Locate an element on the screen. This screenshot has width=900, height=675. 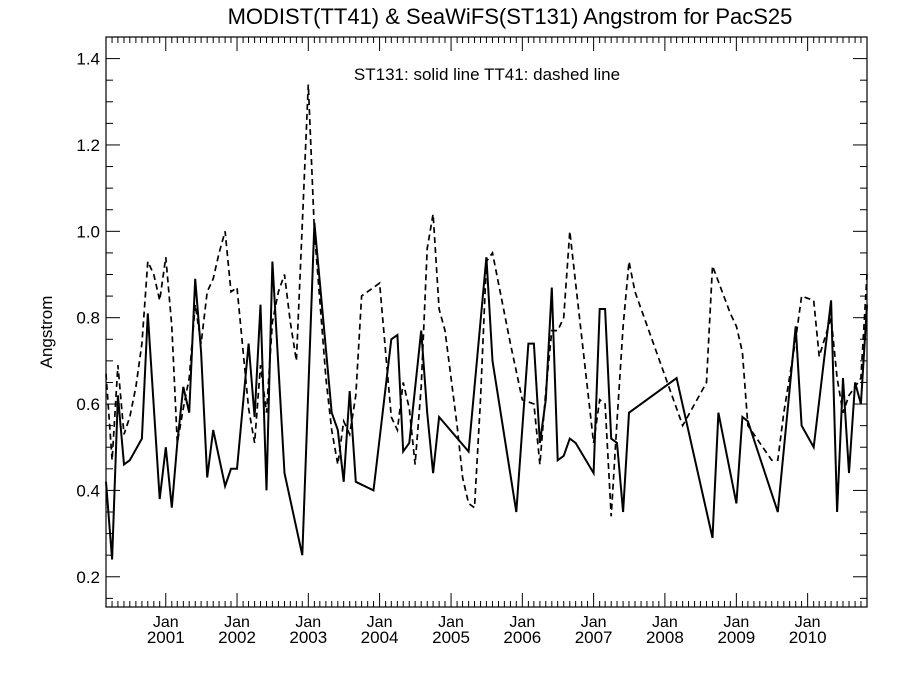
x-tick-year: 2002 is located at coordinates (237, 637).